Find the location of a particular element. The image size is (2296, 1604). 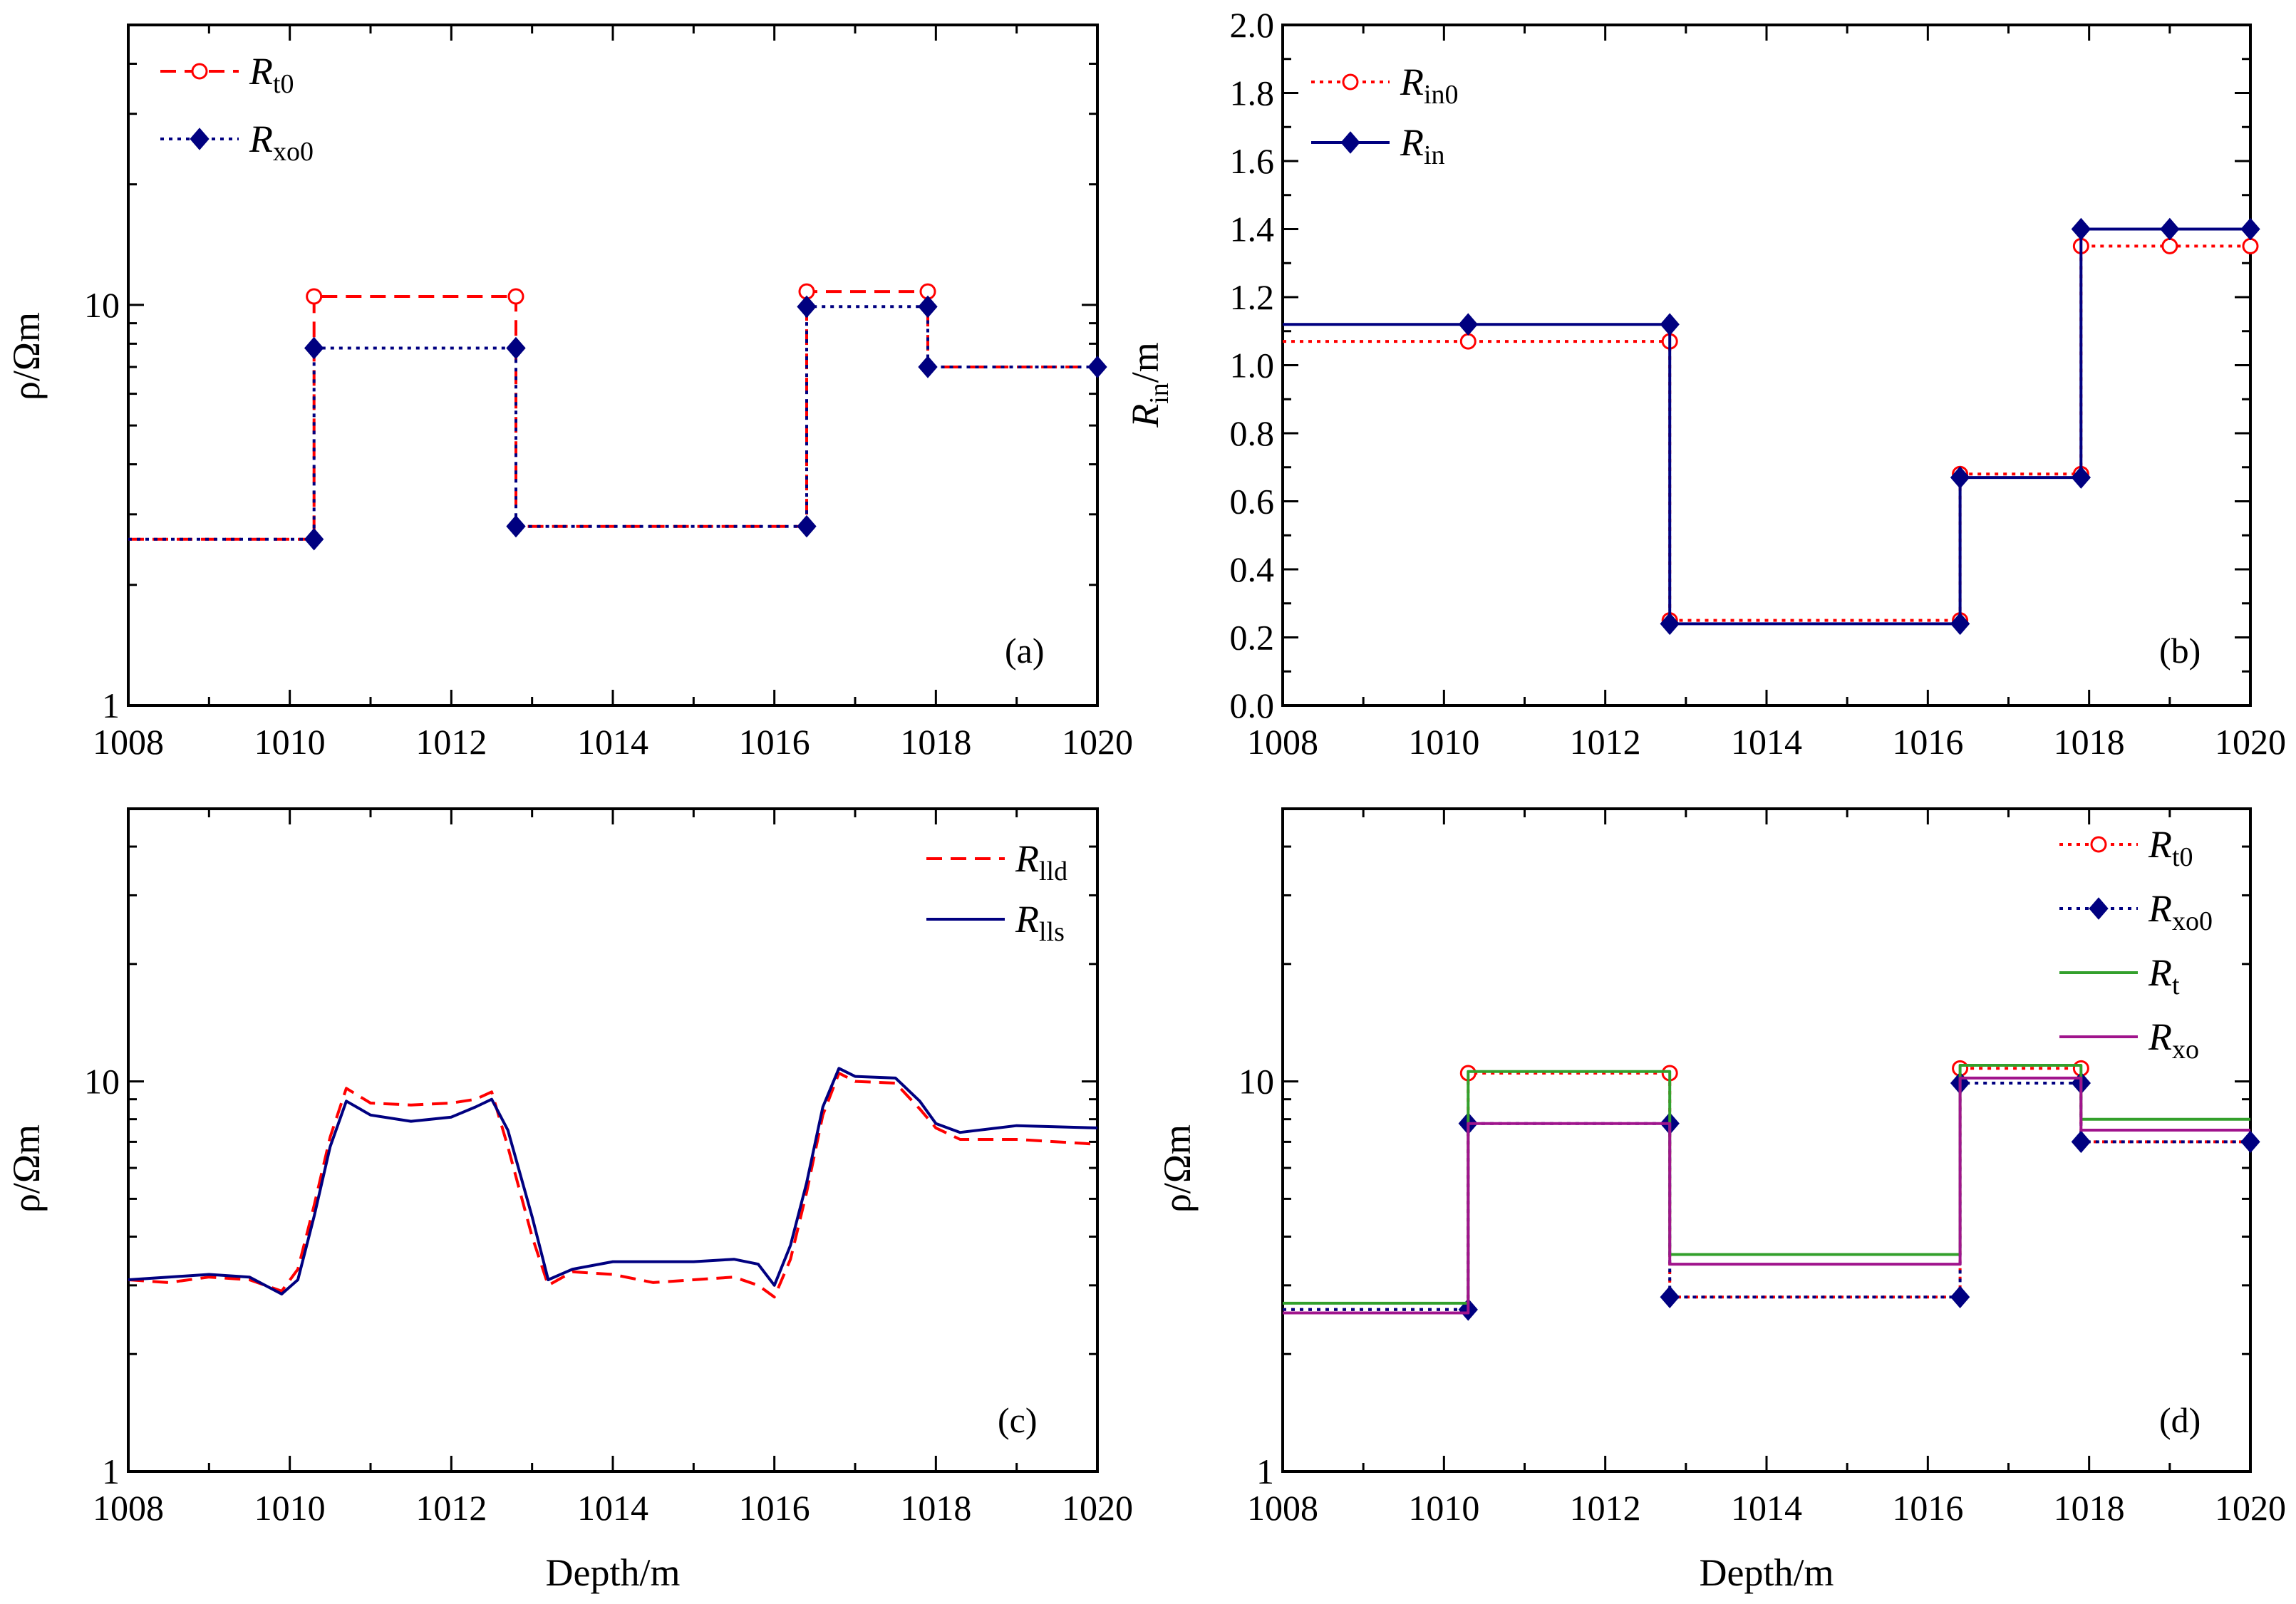

legend-item-rt0: Rt0 is located at coordinates (227, 74).